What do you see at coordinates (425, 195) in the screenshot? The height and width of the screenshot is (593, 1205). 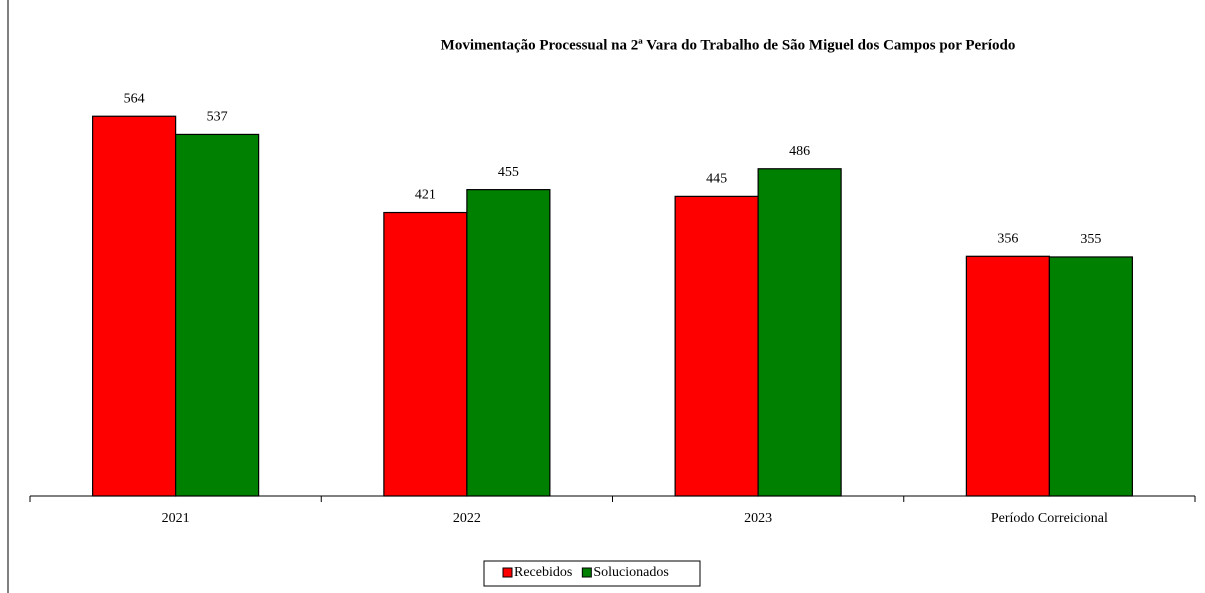 I see `data-label: 421` at bounding box center [425, 195].